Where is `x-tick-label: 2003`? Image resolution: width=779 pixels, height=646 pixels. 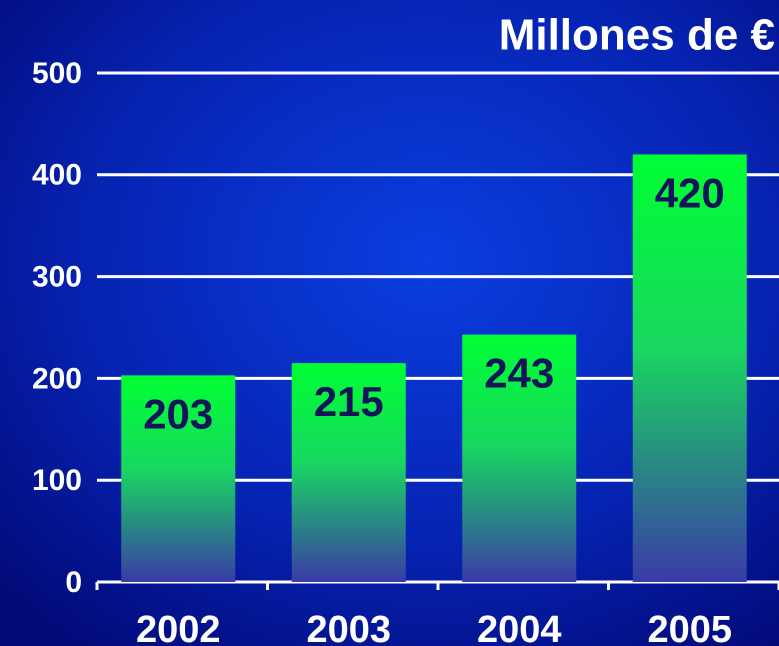
x-tick-label: 2003 is located at coordinates (348, 627).